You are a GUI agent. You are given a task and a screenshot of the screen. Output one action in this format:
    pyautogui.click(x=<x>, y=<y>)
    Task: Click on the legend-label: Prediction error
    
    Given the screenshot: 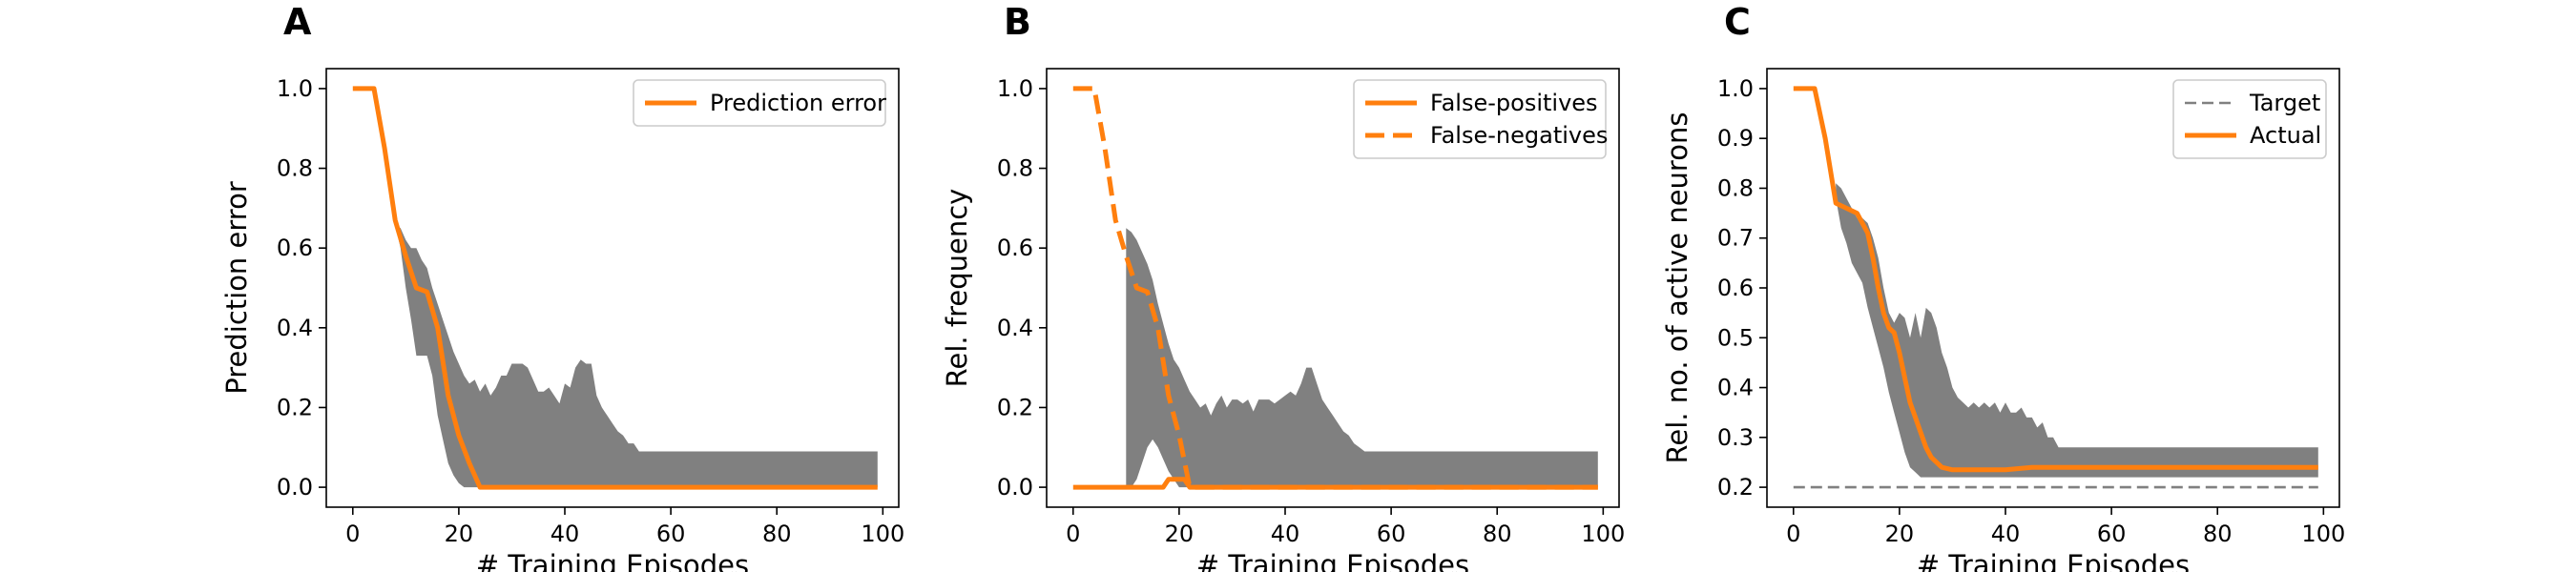 What is the action you would take?
    pyautogui.click(x=798, y=103)
    